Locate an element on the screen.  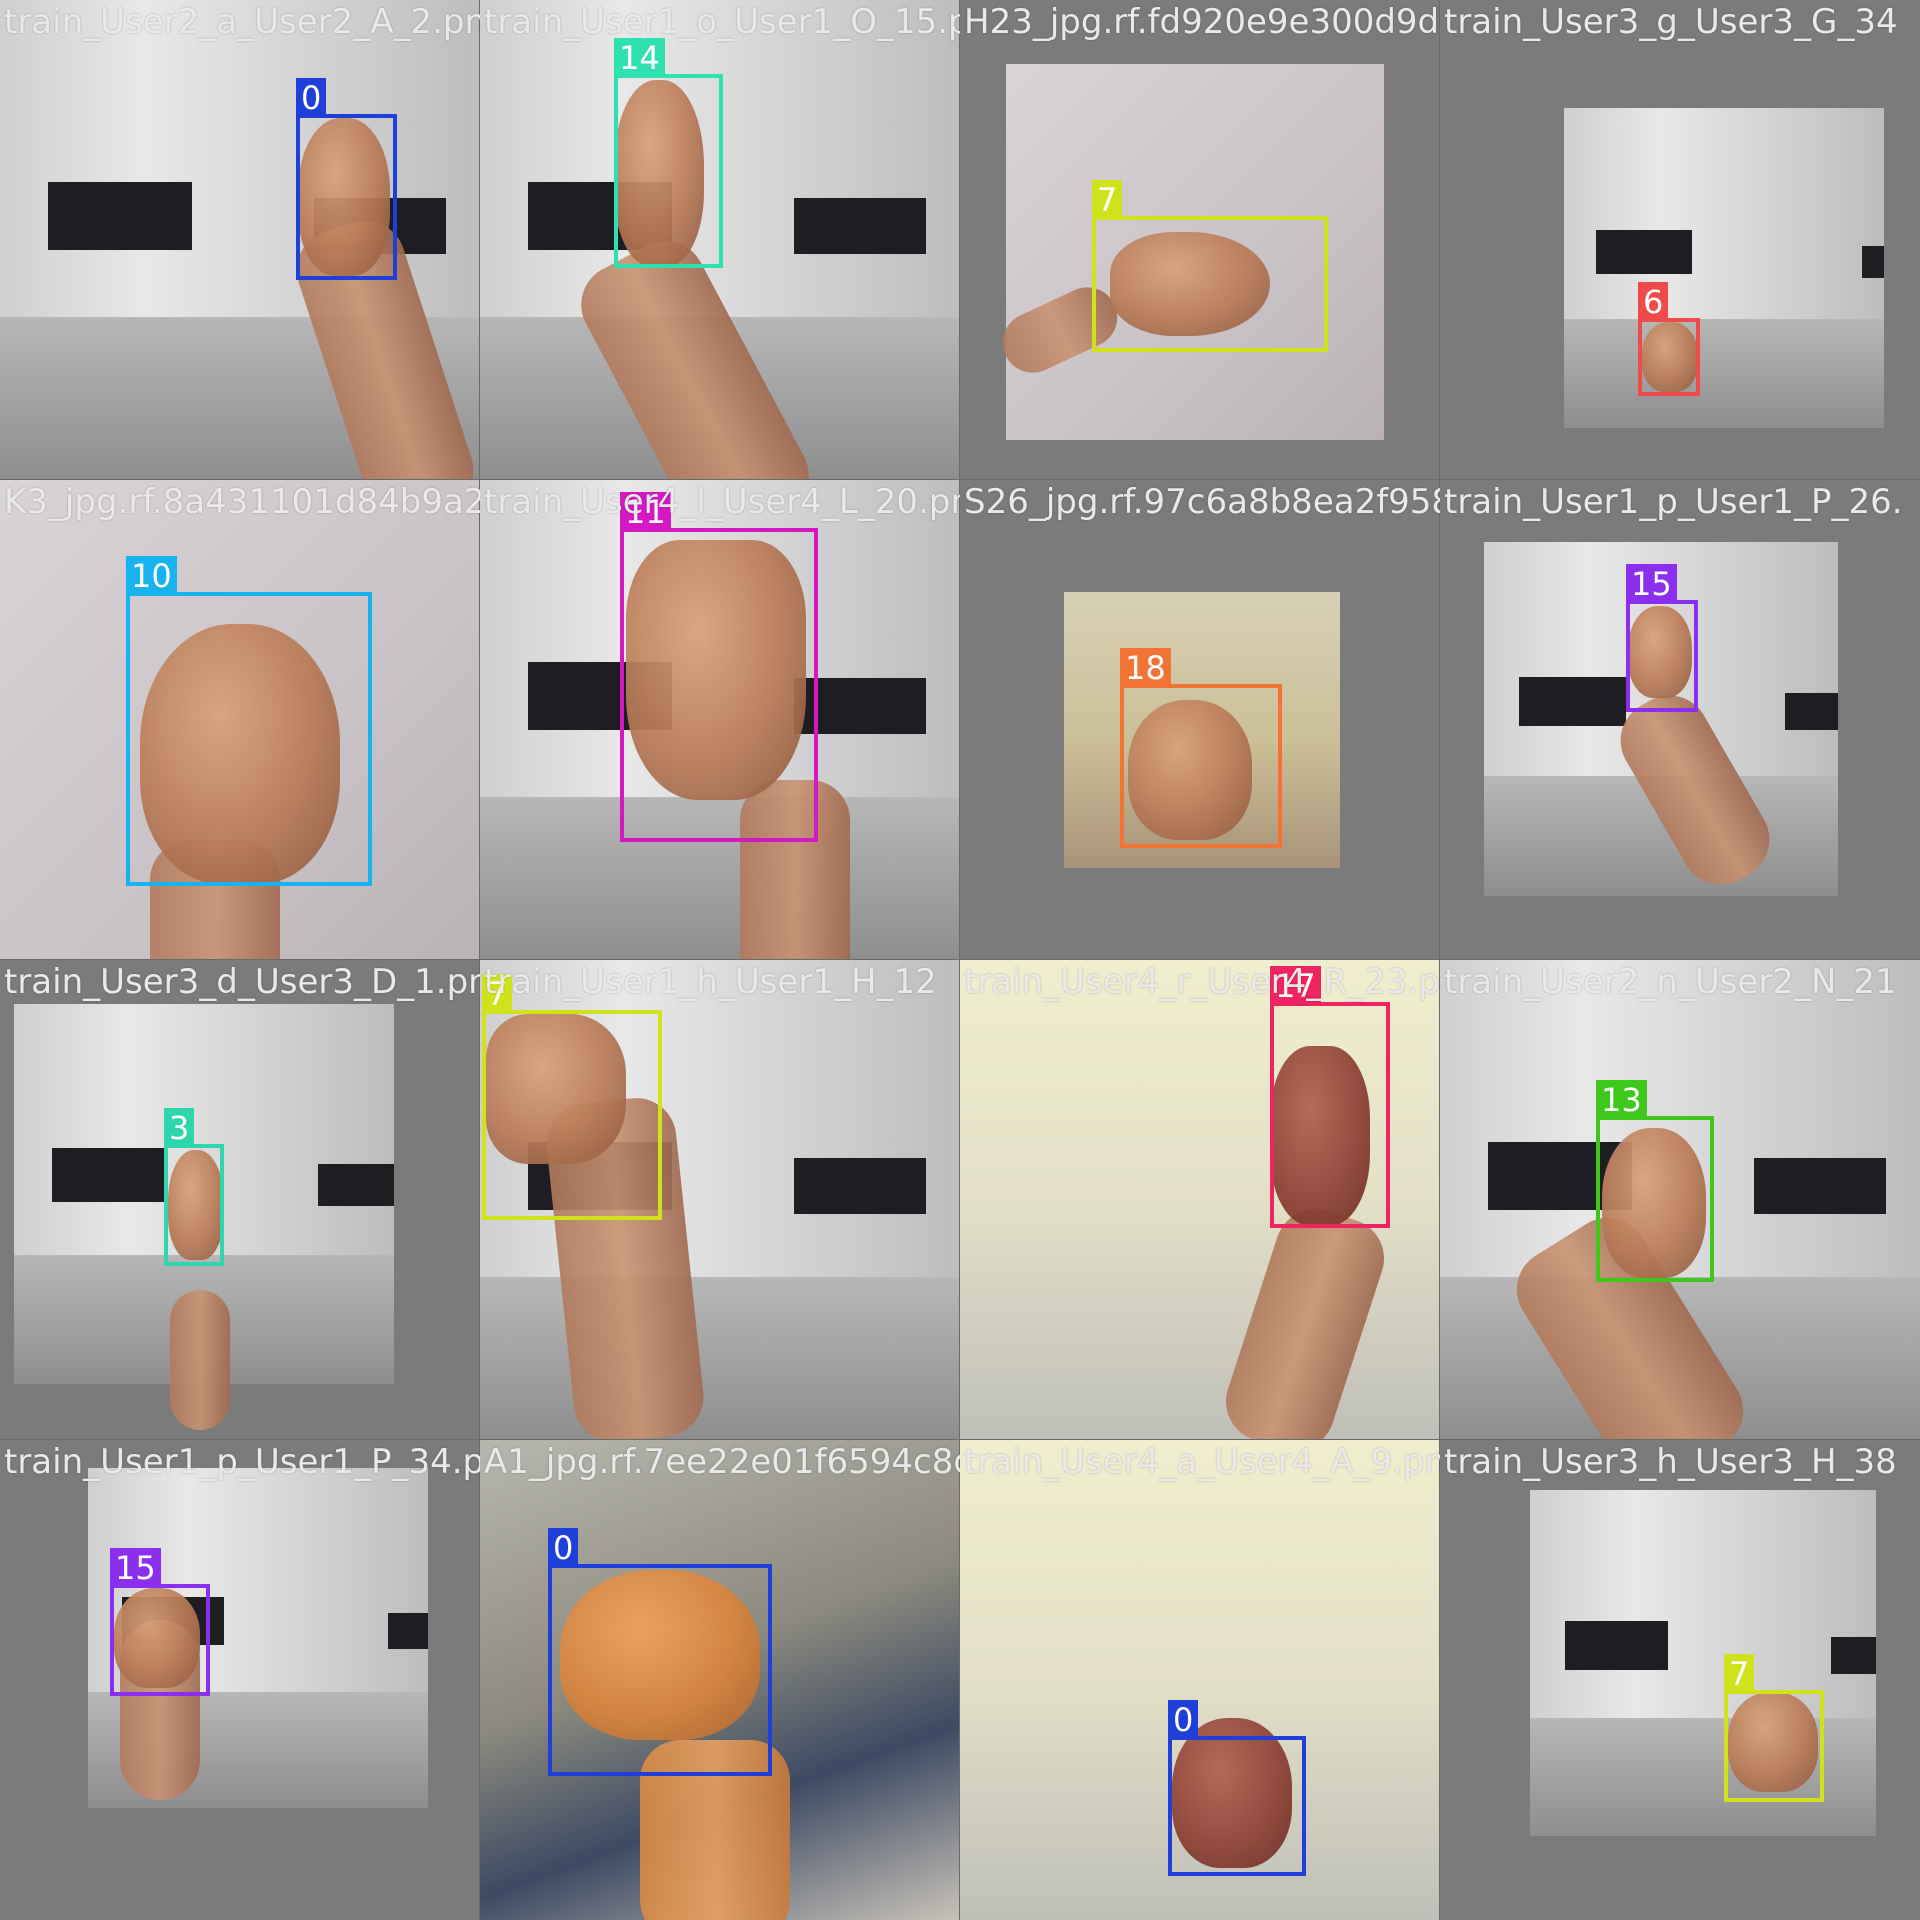
bounding-box: 17 is located at coordinates (1330, 1097).